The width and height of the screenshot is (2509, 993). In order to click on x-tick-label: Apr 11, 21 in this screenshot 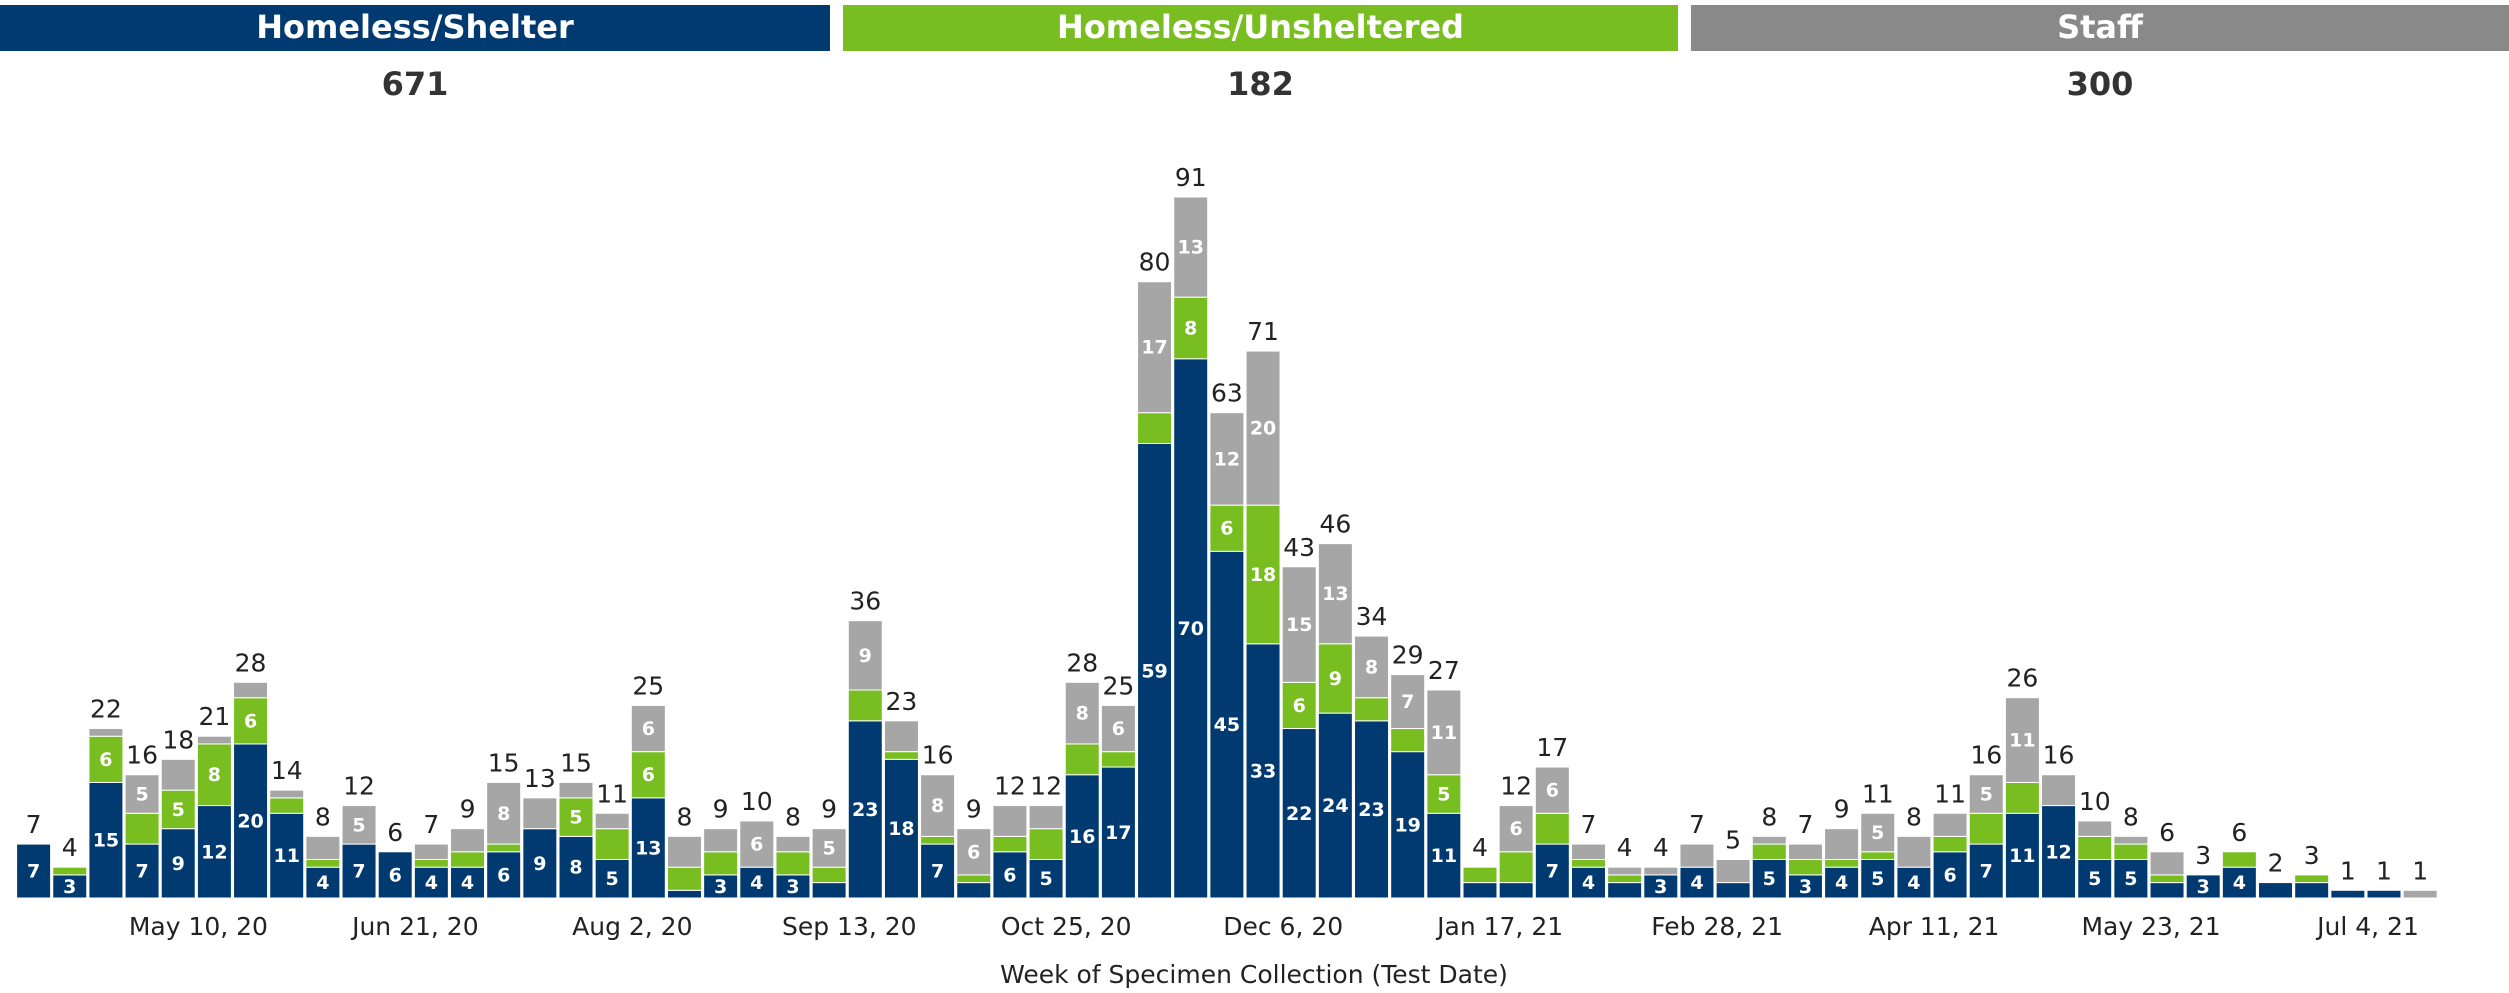, I will do `click(1934, 926)`.